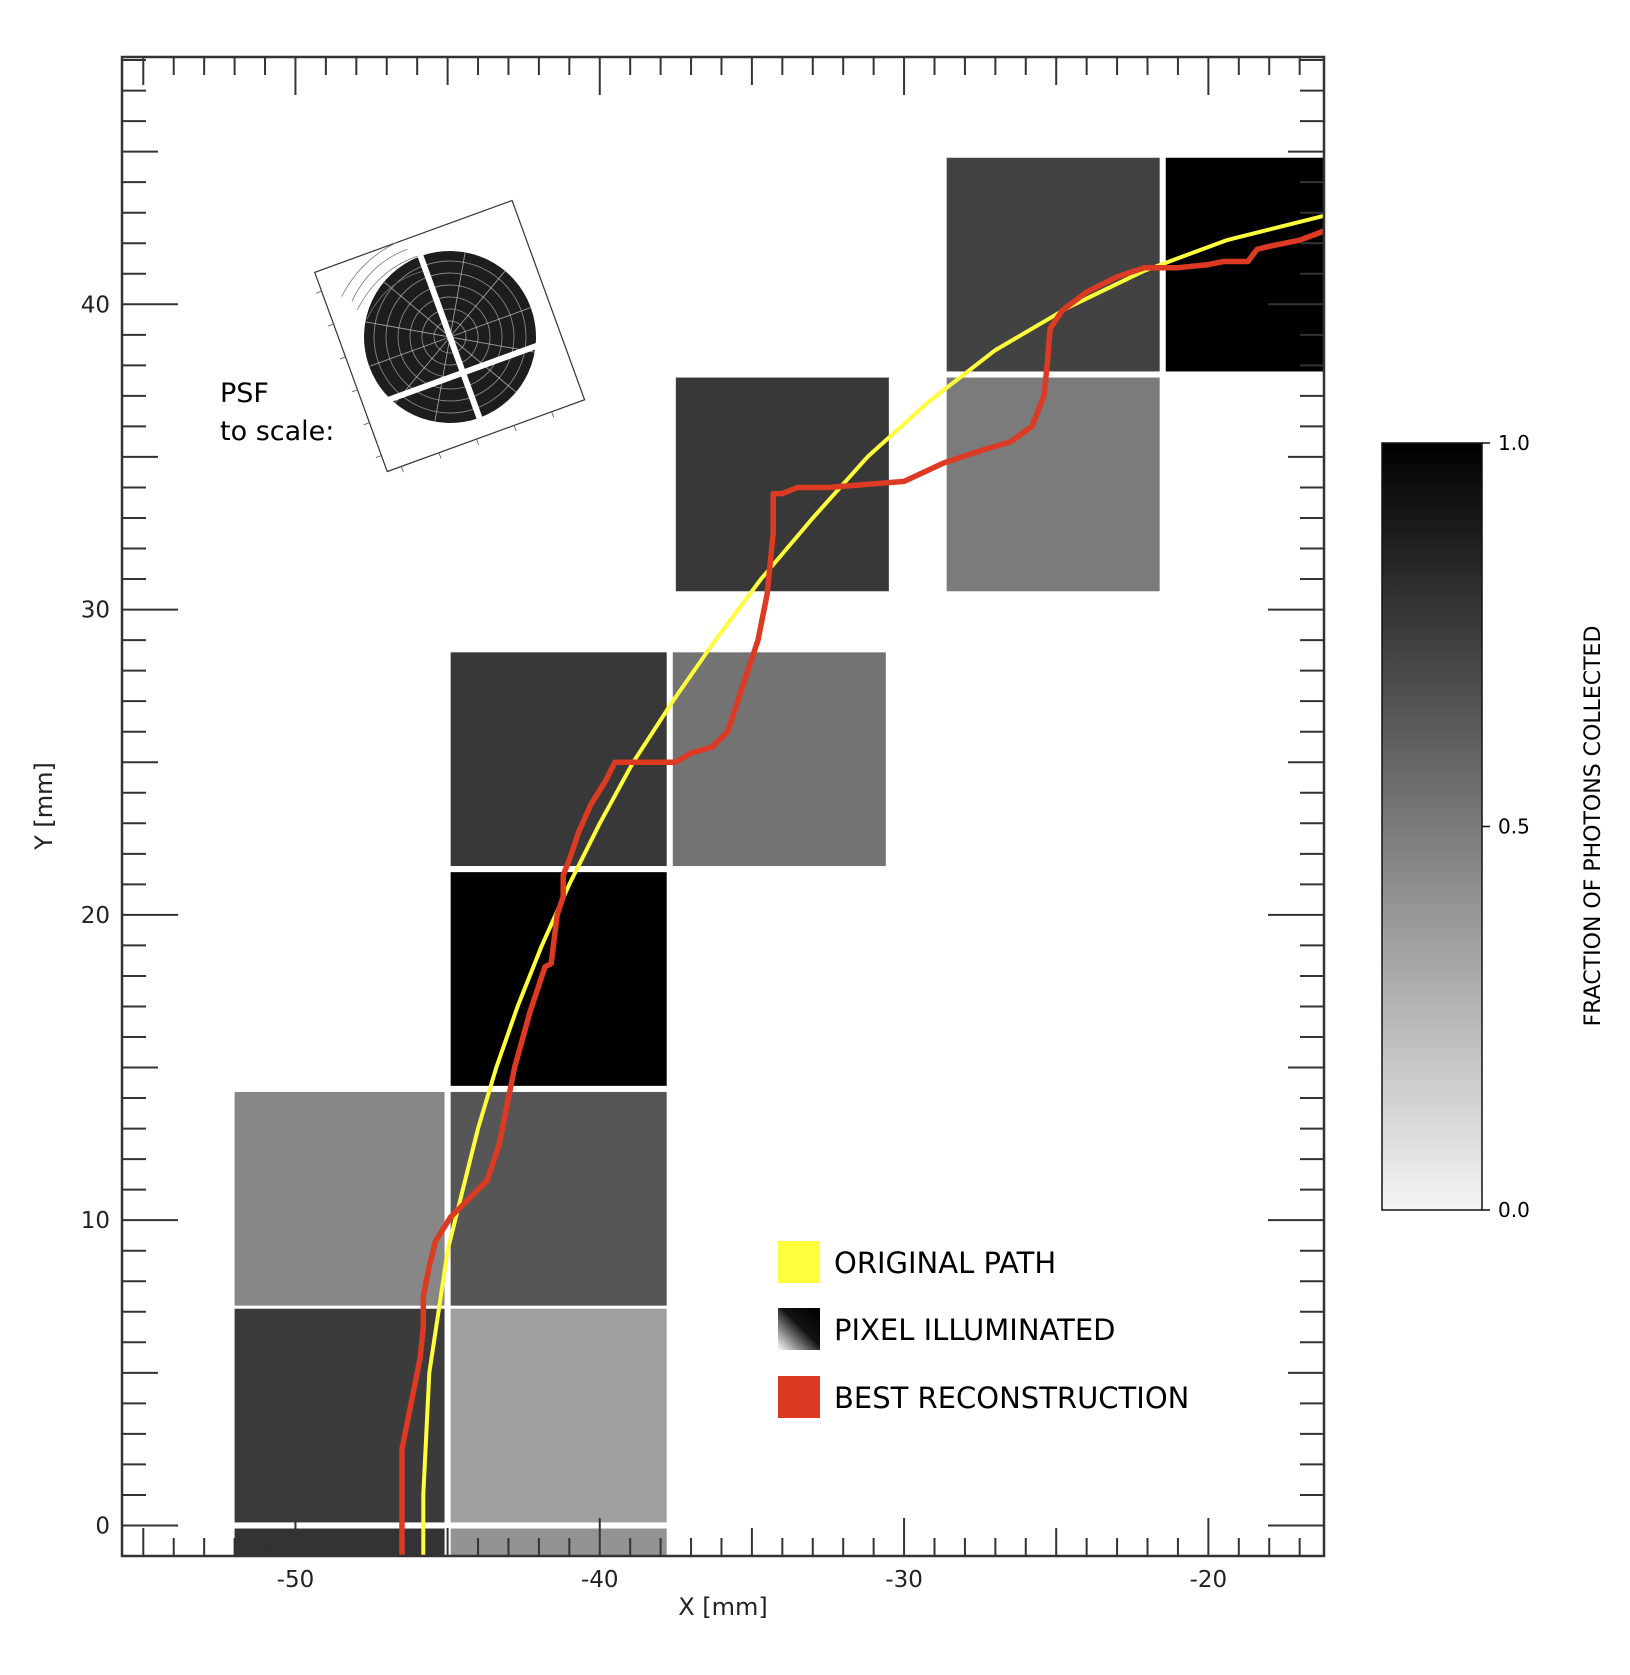 The width and height of the screenshot is (1630, 1675). I want to click on y-tick-label: 10, so click(95, 1221).